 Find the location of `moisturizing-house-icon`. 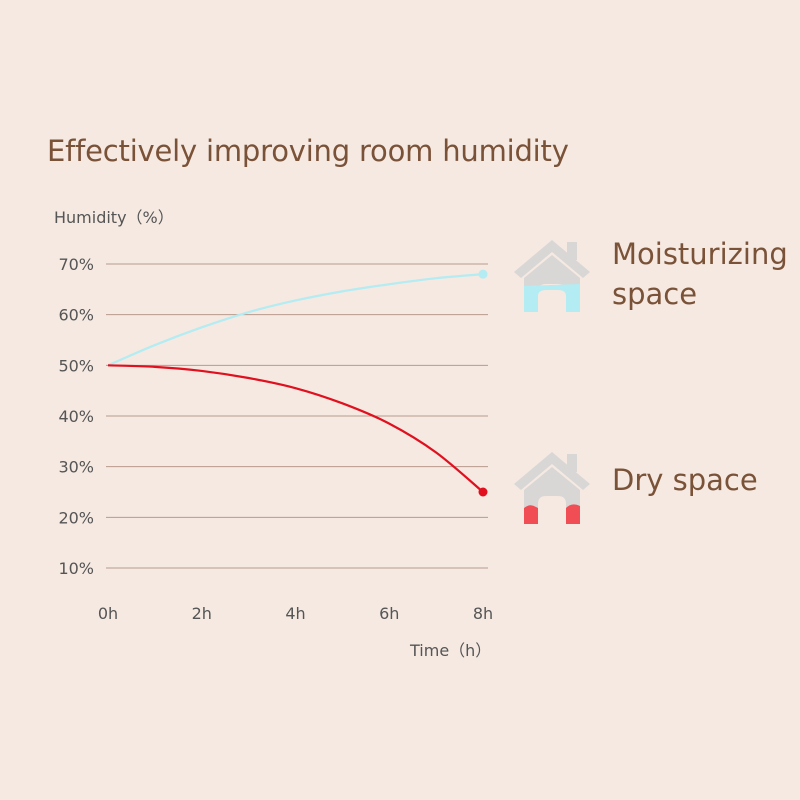

moisturizing-house-icon is located at coordinates (552, 274).